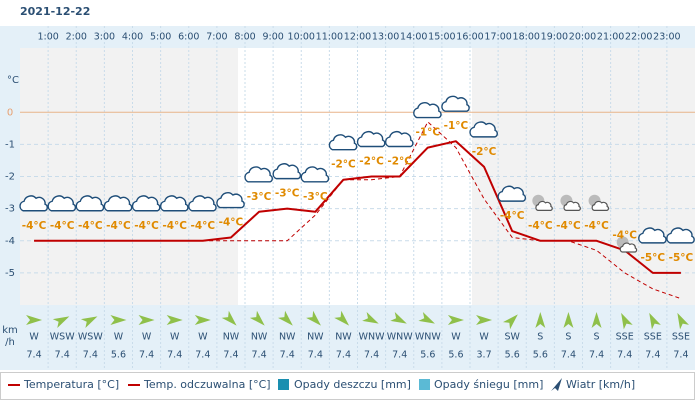  What do you see at coordinates (554, 37) in the screenshot?
I see `hour-label: 19:00` at bounding box center [554, 37].